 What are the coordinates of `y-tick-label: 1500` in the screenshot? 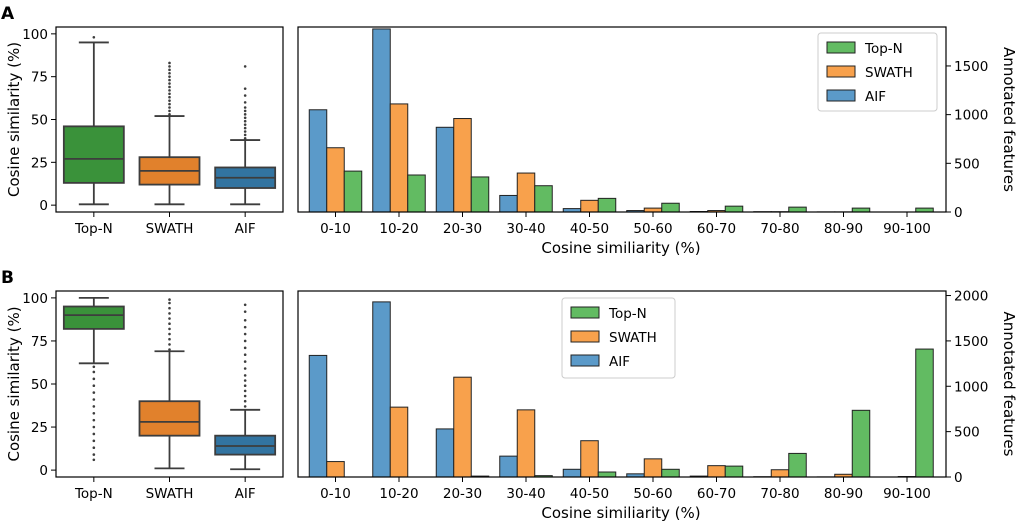 It's located at (971, 342).